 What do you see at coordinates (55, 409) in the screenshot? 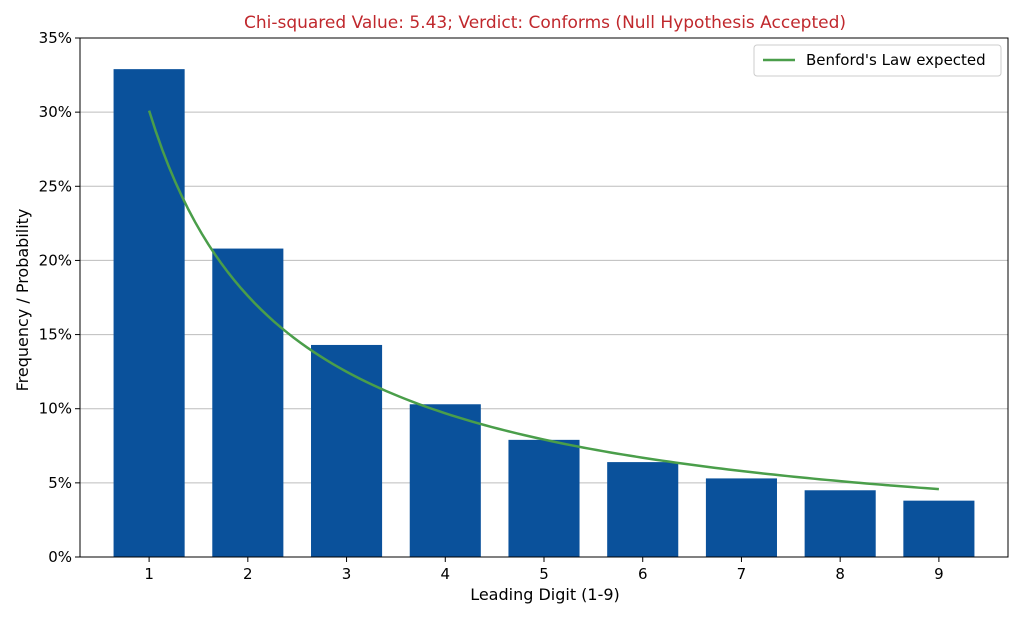
I see `y-tick-label: 10%` at bounding box center [55, 409].